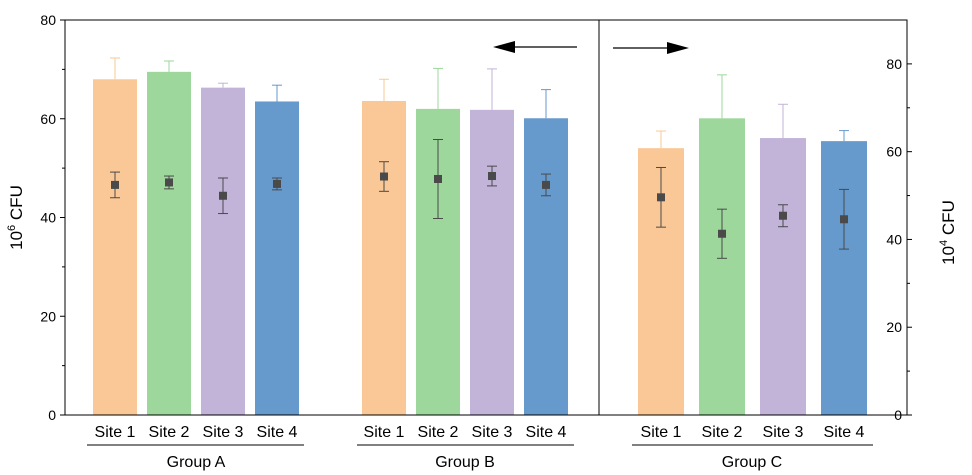  I want to click on right-tick-label: 20, so click(894, 327).